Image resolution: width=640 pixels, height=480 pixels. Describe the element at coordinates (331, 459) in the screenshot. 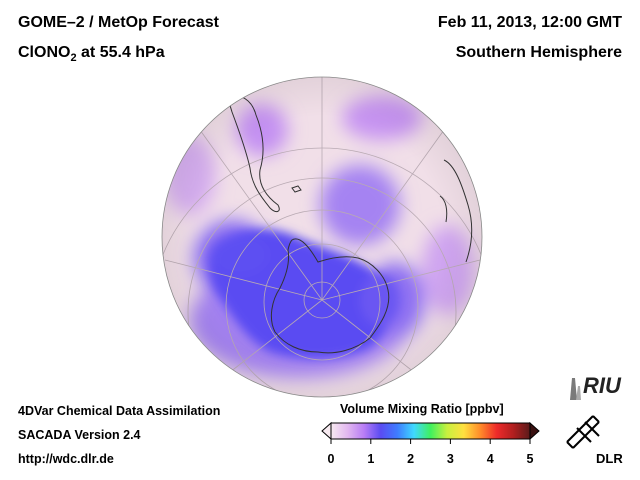

I see `colorbar-tick-label: 0` at that location.